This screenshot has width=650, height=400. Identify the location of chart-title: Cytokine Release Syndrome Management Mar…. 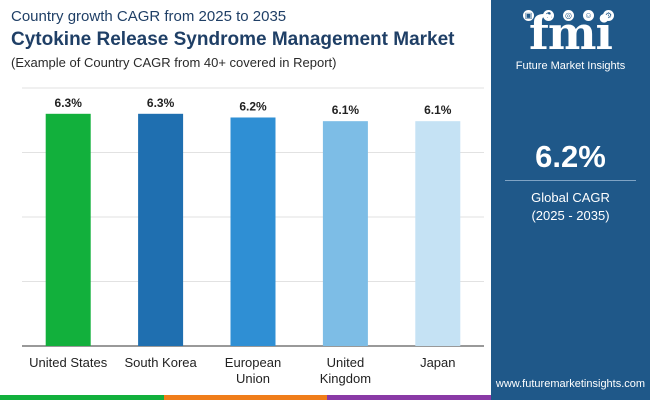
(233, 39).